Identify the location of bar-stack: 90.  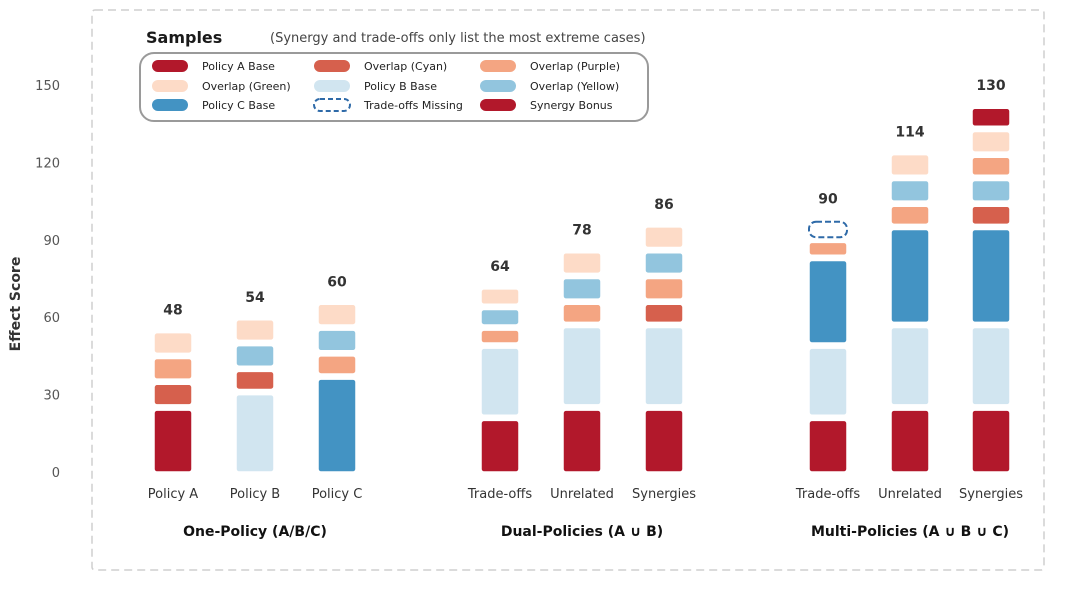
(828, 332).